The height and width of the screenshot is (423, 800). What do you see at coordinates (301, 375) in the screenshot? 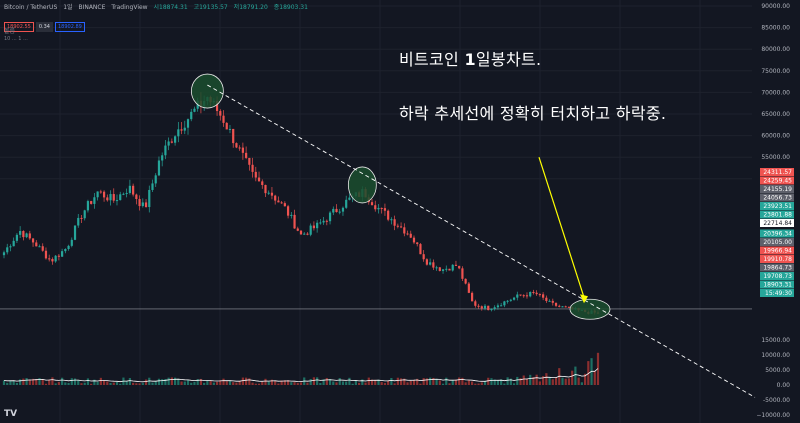
I see `volume-moving-average` at bounding box center [301, 375].